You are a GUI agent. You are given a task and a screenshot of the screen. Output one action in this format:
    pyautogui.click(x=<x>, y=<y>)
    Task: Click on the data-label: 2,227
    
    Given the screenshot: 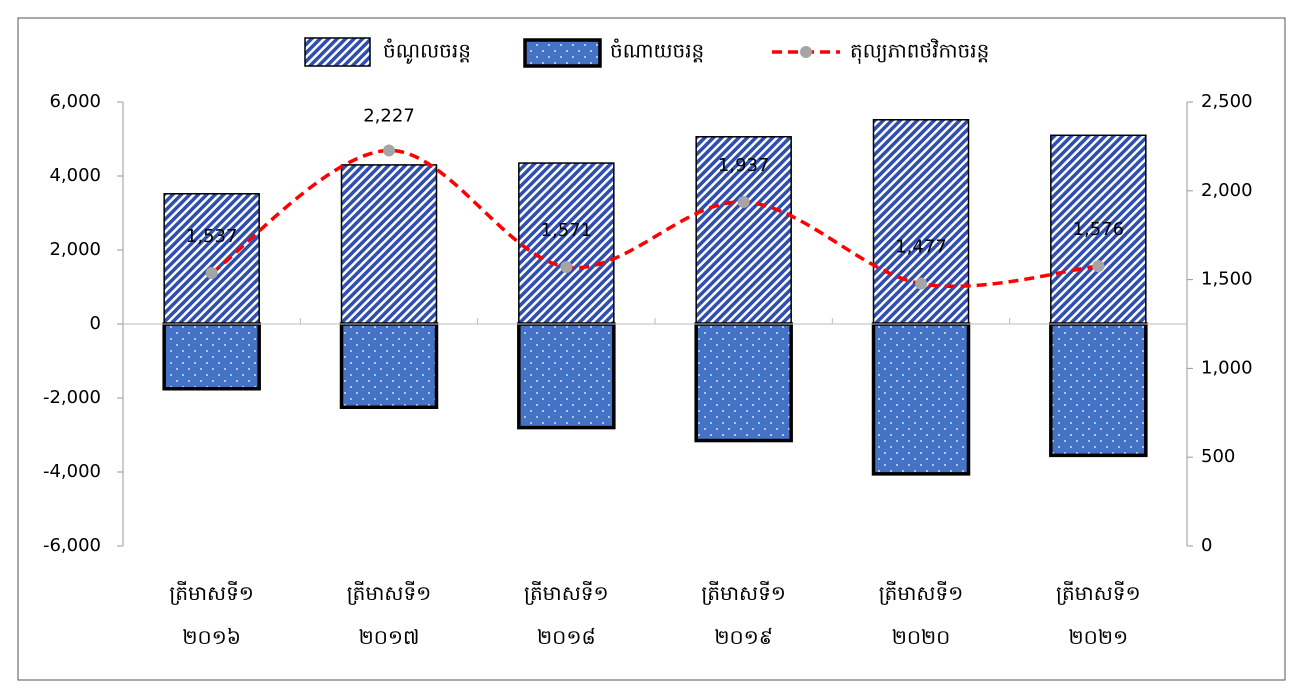 What is the action you would take?
    pyautogui.click(x=389, y=115)
    